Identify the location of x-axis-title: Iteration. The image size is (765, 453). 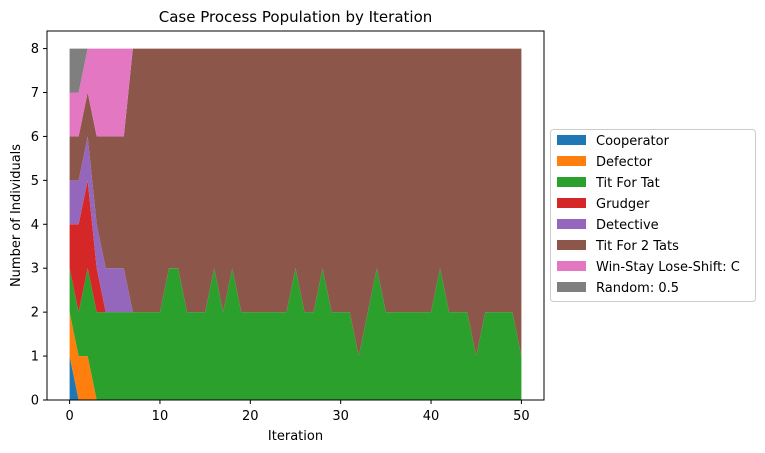
(295, 436).